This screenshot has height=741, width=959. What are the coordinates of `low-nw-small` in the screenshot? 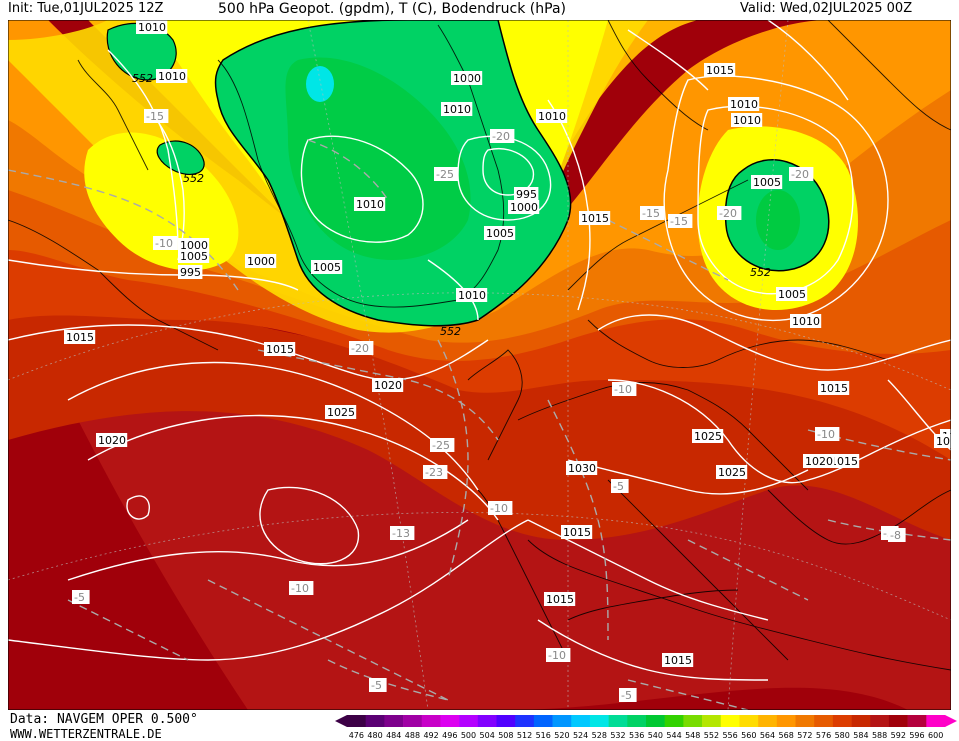 It's located at (180, 158).